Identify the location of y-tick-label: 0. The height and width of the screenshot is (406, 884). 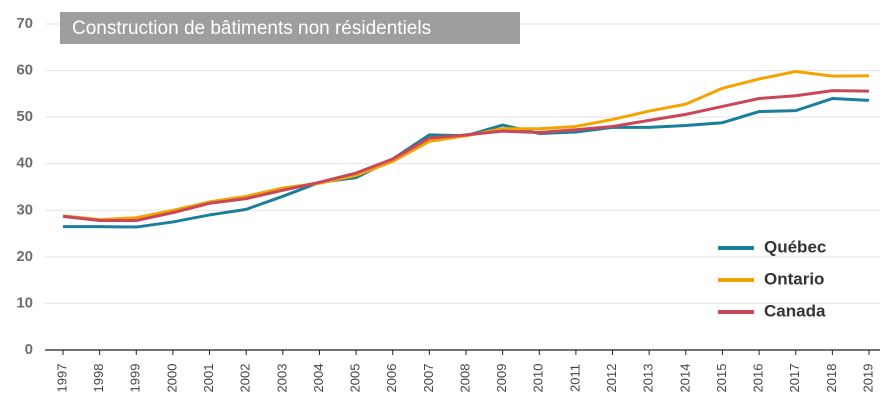
(29, 349).